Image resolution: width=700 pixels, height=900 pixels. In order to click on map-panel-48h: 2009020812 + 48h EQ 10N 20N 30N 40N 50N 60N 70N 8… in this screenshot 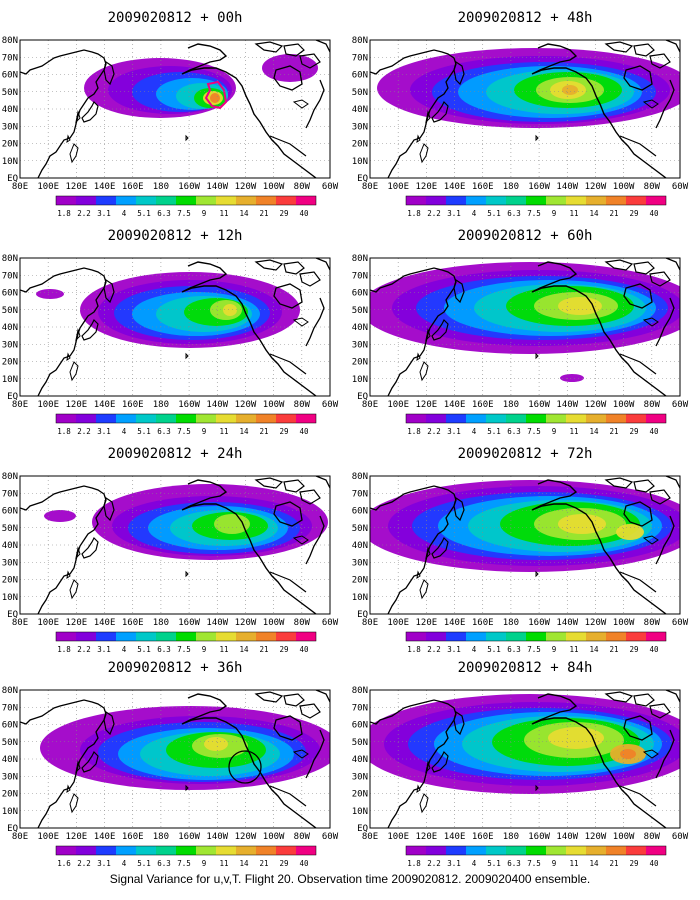, I will do `click(520, 114)`.